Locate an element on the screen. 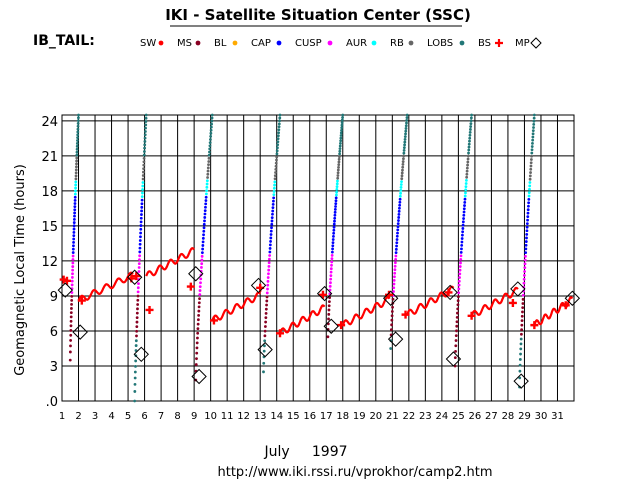 The image size is (636, 500). y-tick-label: 18 is located at coordinates (49, 192).